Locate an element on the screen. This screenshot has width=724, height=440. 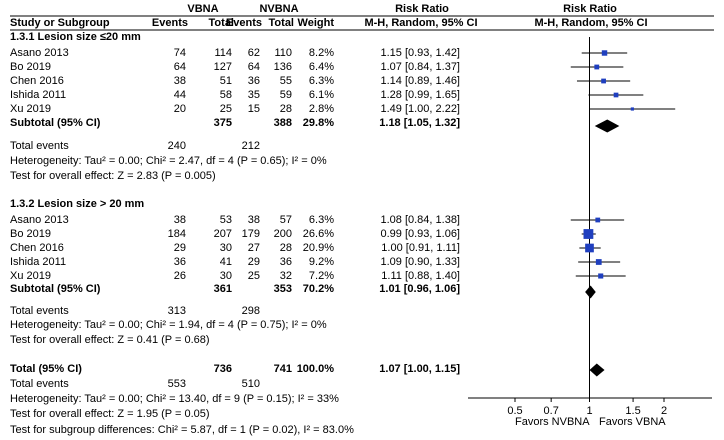
subtotal-total-1: 375 is located at coordinates (222, 123).